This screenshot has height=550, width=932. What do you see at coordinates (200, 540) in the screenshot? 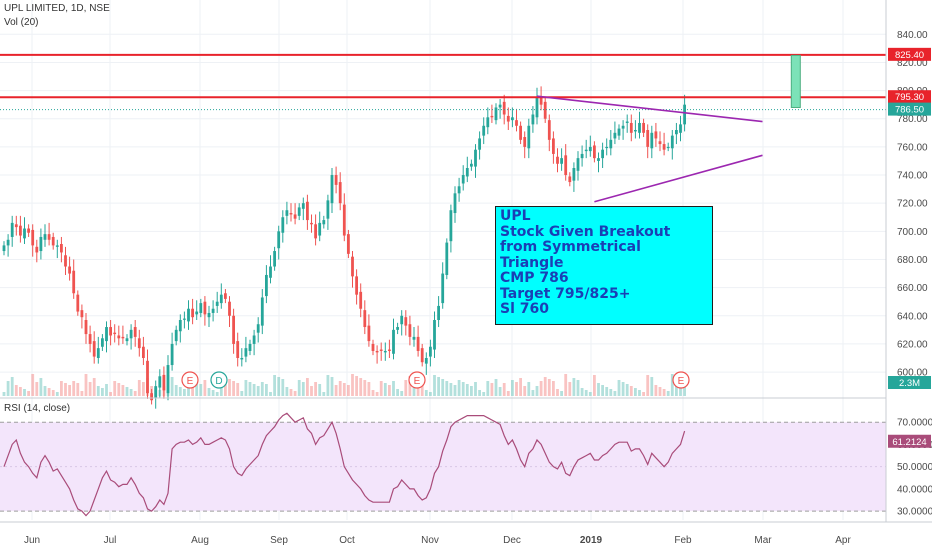
I see `time-tick-label: Aug` at bounding box center [200, 540].